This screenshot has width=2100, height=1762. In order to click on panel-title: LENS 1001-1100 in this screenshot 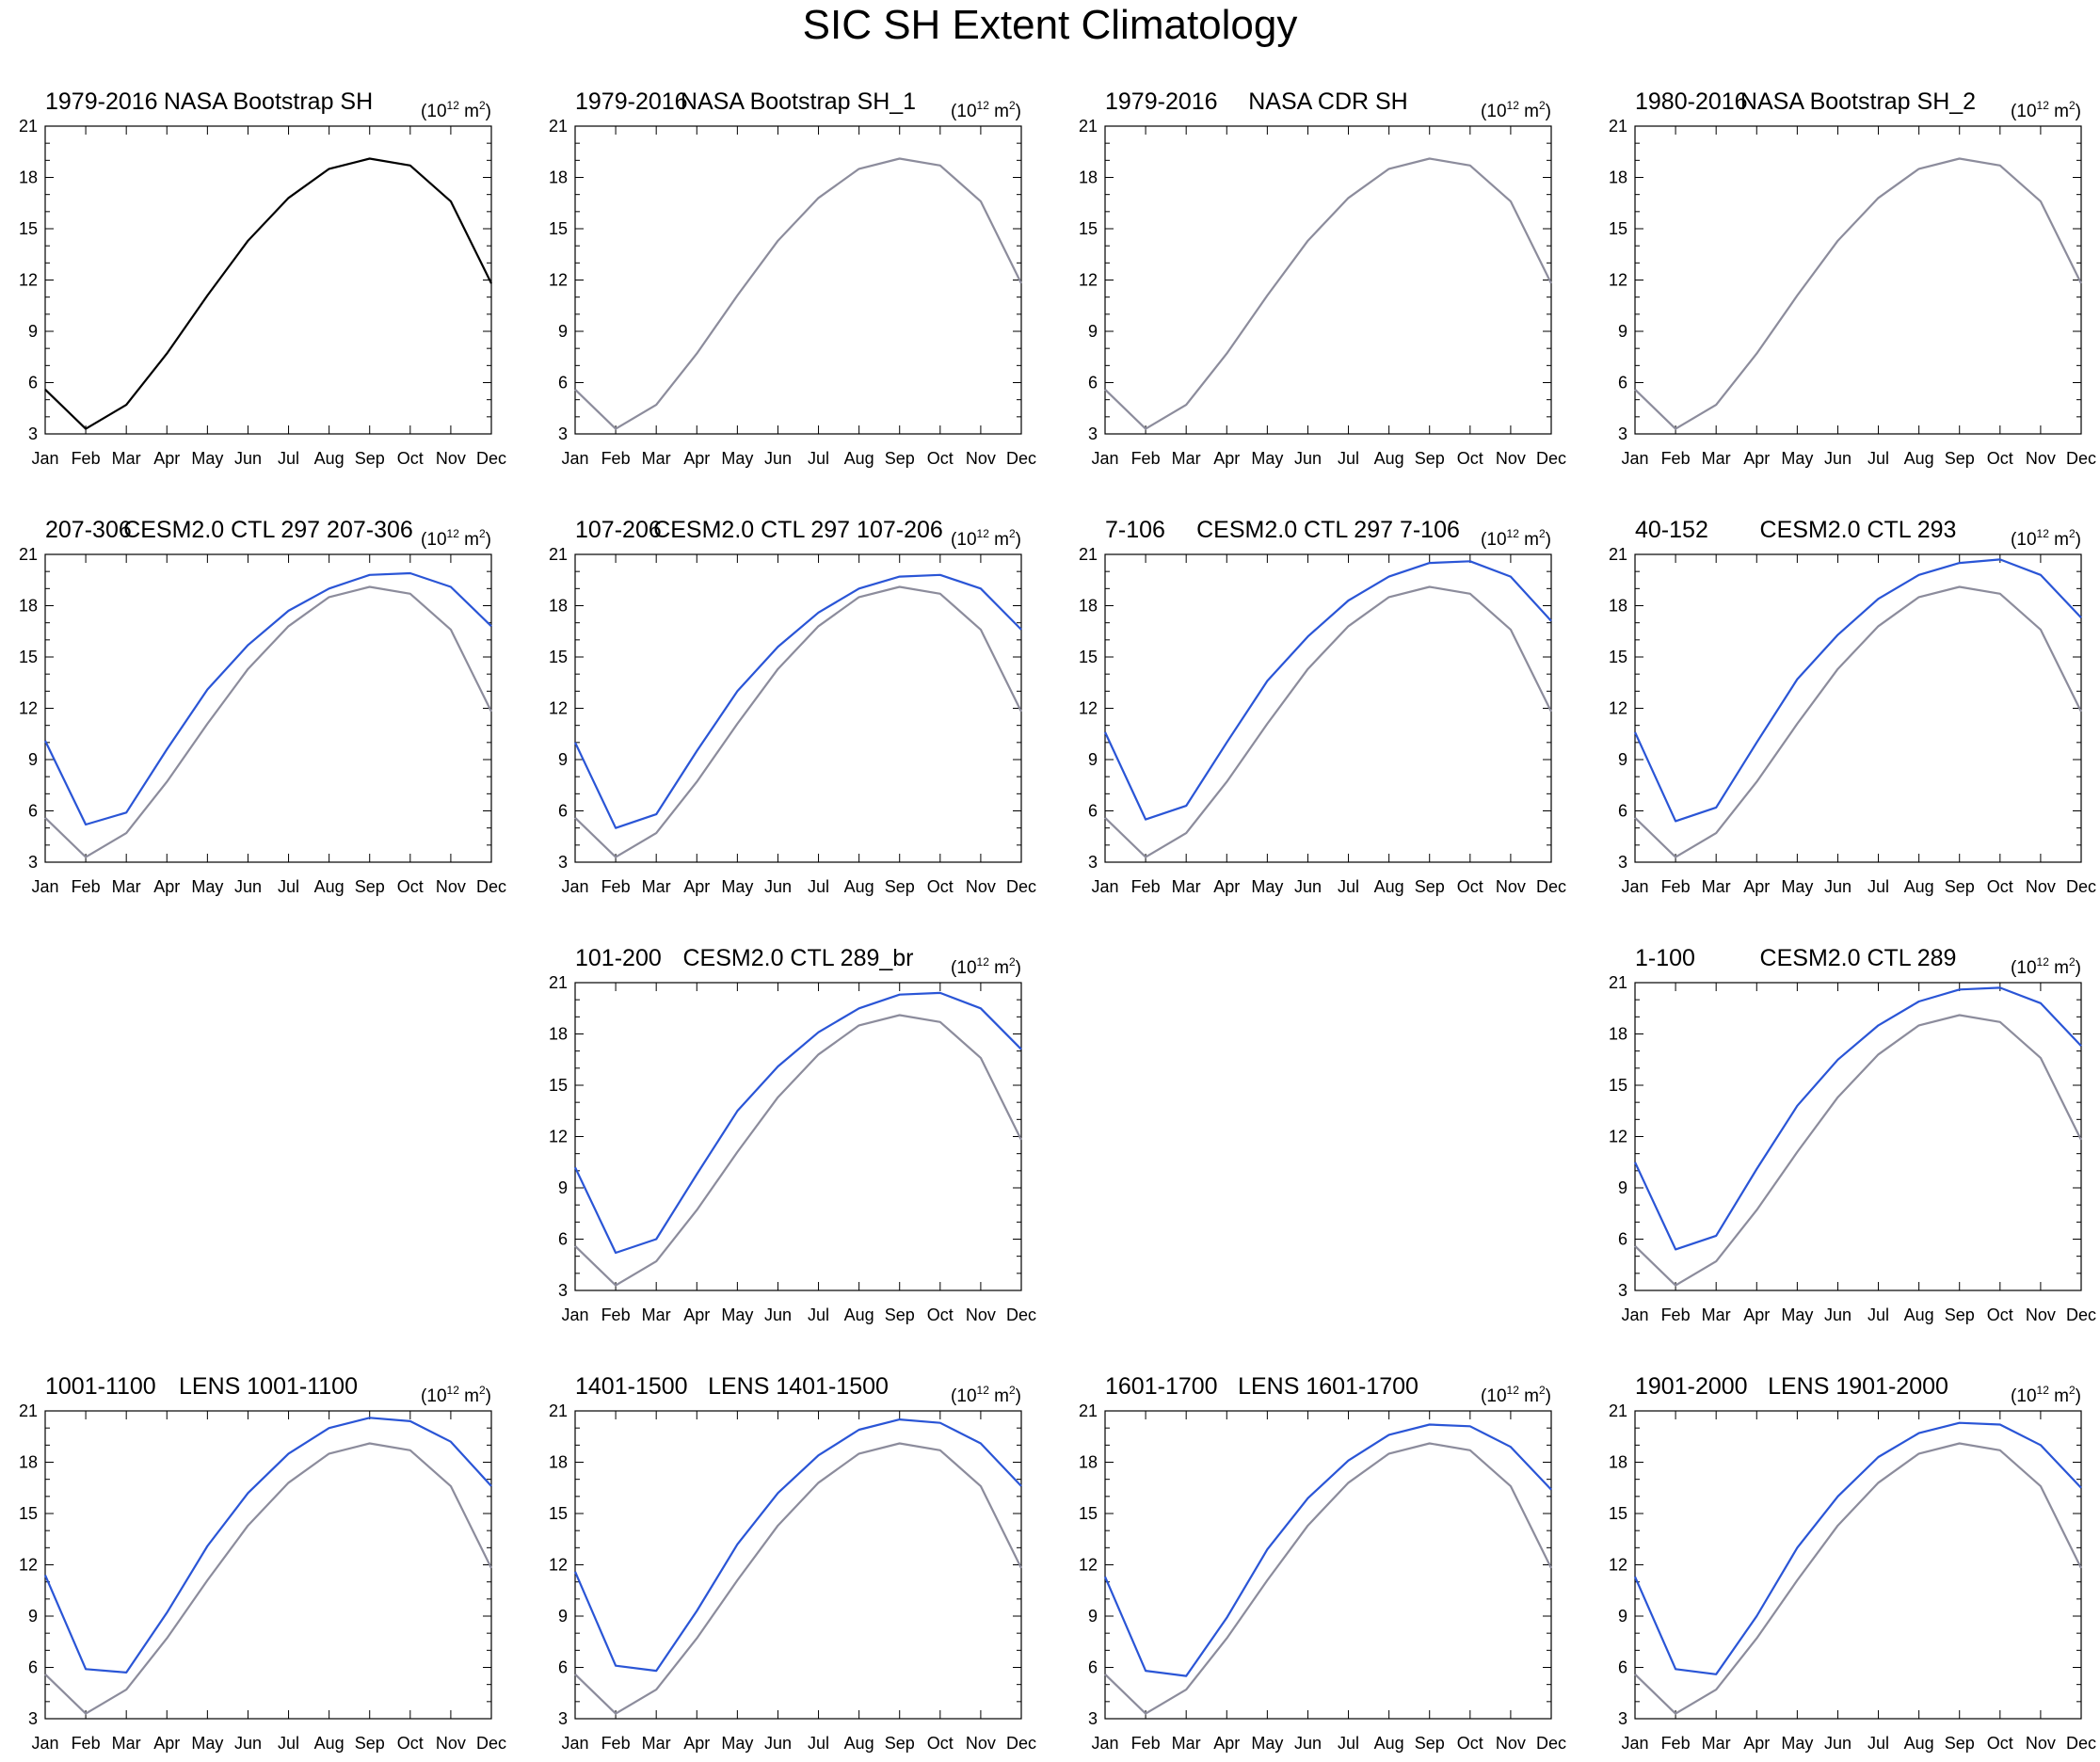, I will do `click(268, 1386)`.